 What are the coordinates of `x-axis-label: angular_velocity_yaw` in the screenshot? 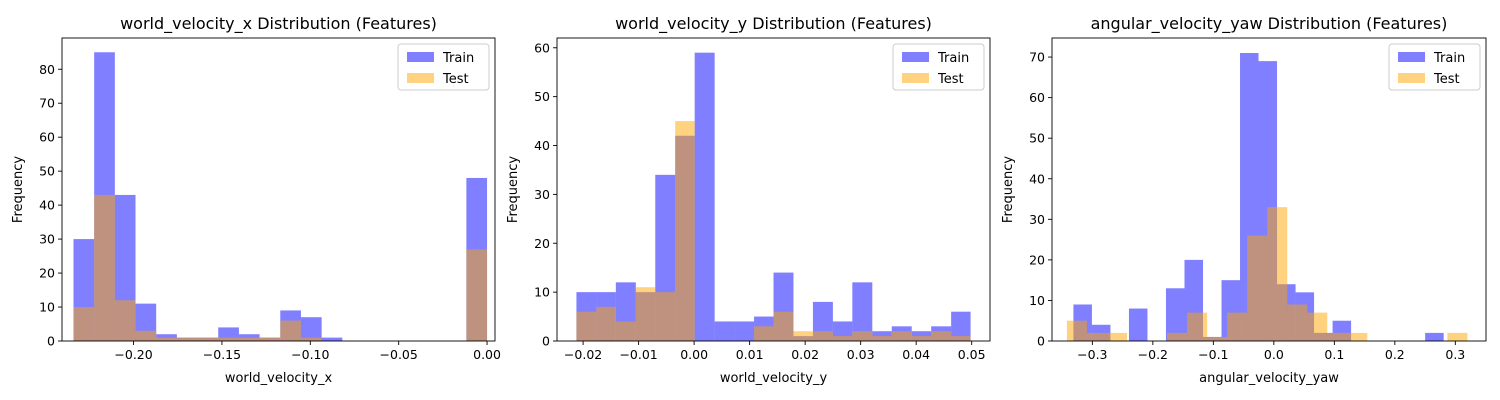 It's located at (1269, 378).